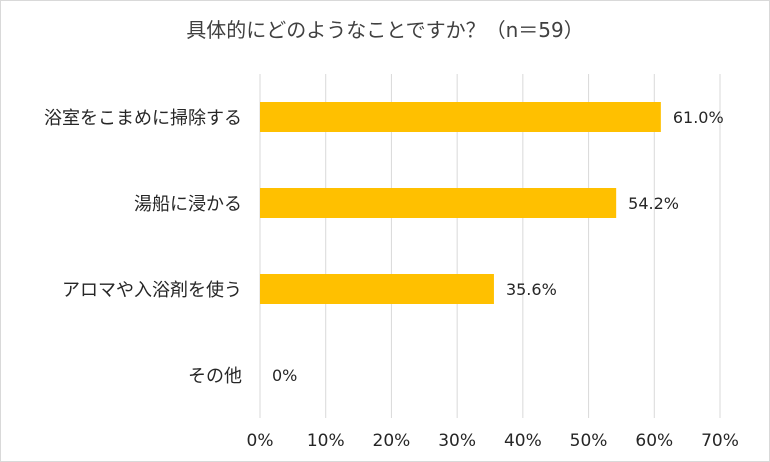 This screenshot has height=462, width=770. I want to click on data-label: 35.6%, so click(531, 289).